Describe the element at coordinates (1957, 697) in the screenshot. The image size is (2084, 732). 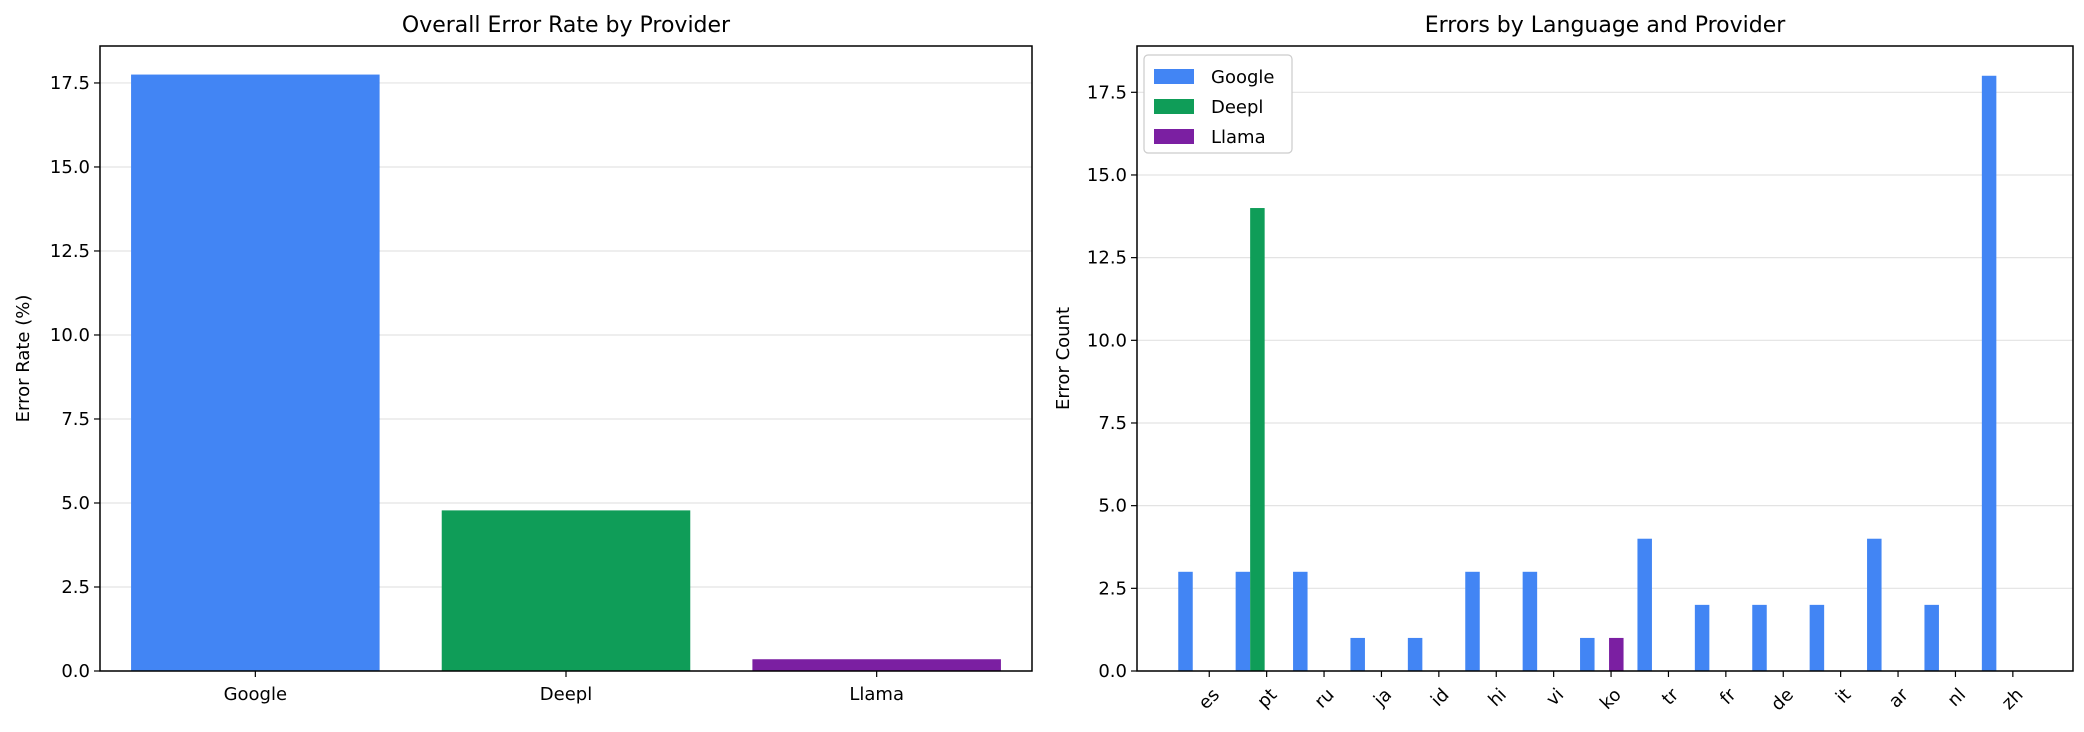
I see `x-tick-label: nl` at that location.